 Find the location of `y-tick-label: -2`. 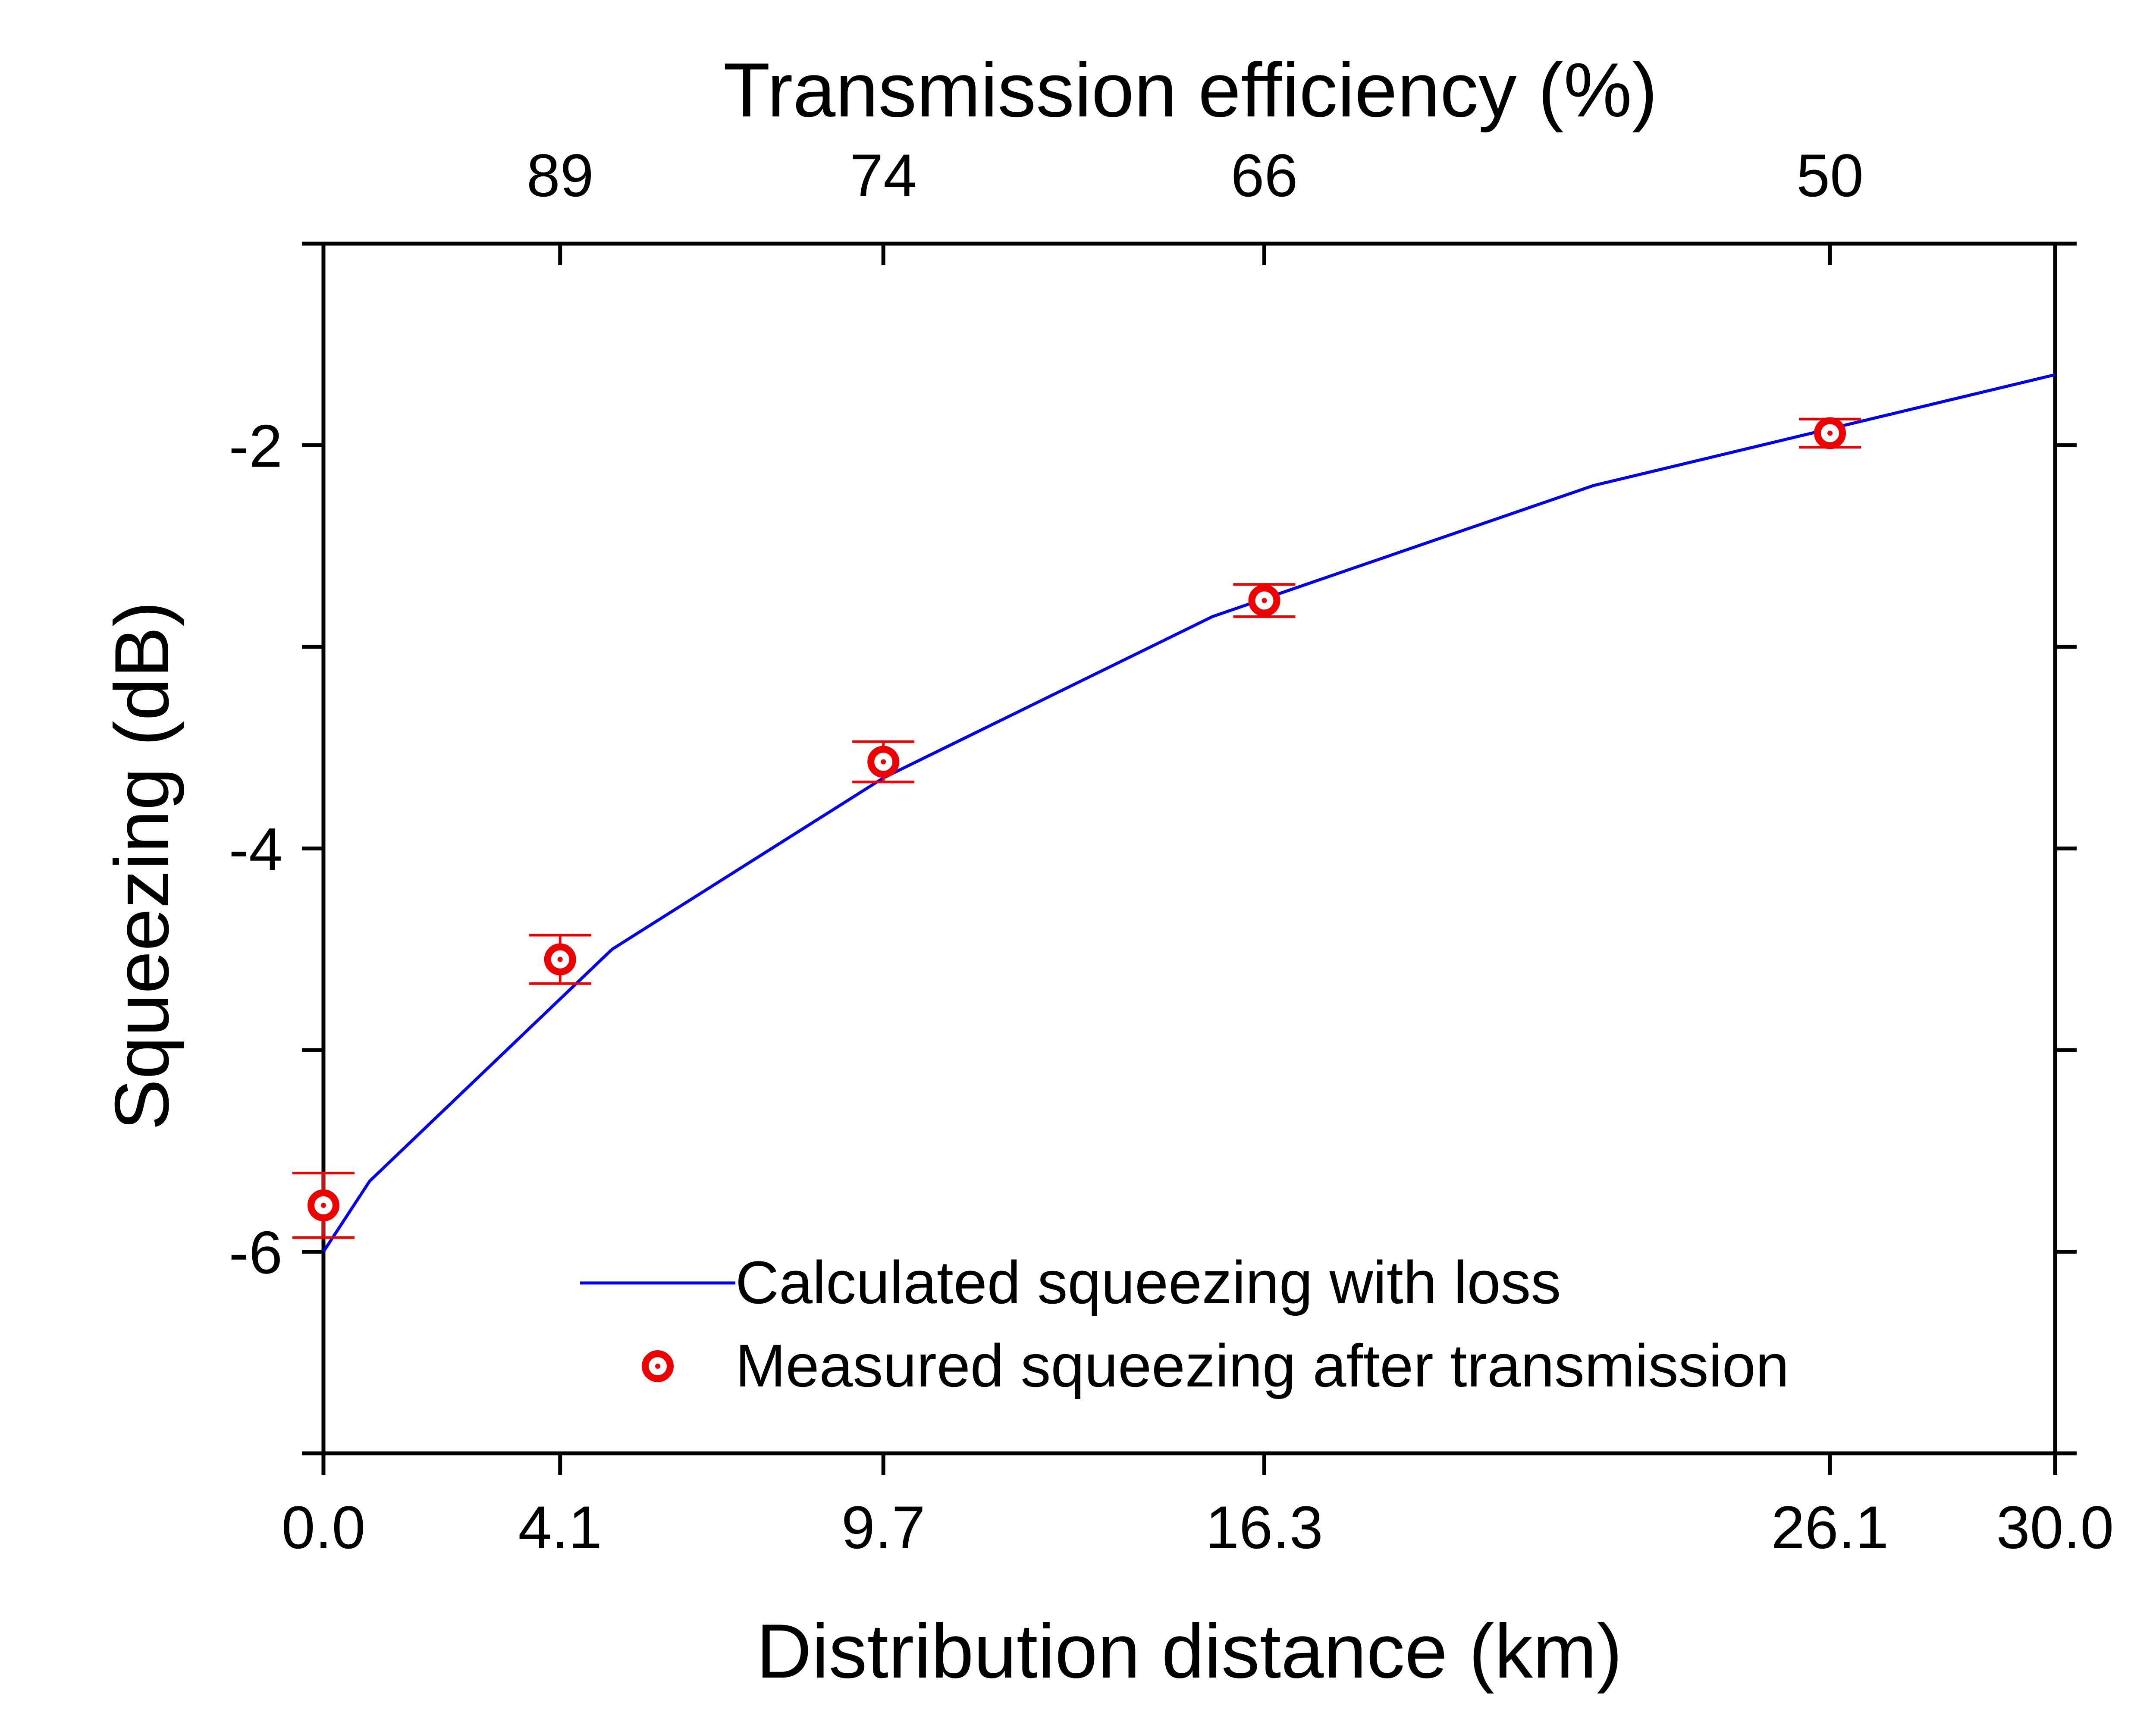

y-tick-label: -2 is located at coordinates (255, 446).